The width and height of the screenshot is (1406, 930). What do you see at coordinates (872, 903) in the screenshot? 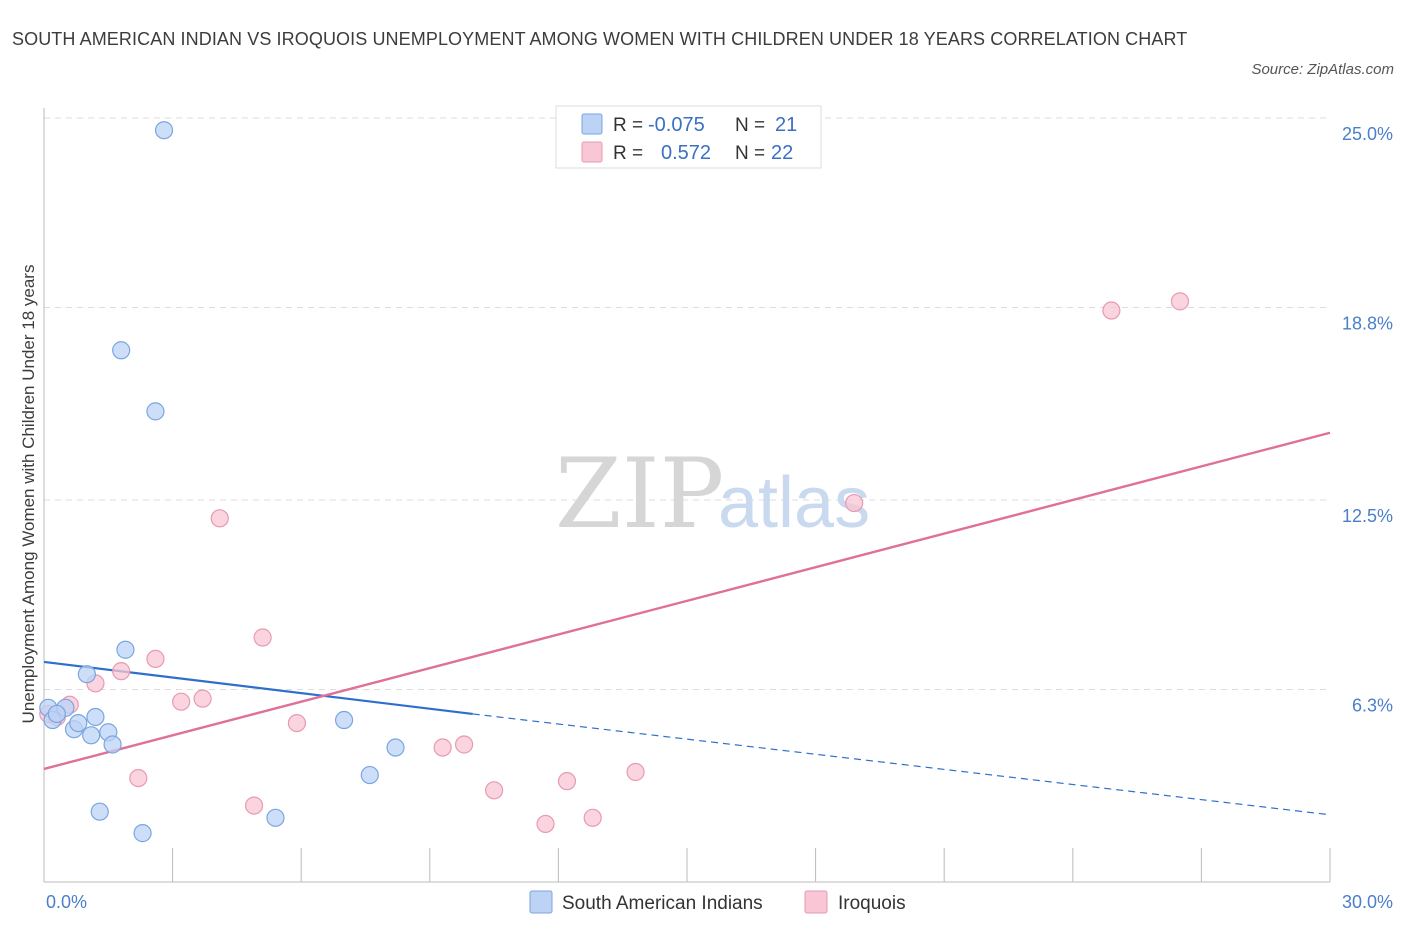
I see `series-legend-label-pink: Iroquois` at bounding box center [872, 903].